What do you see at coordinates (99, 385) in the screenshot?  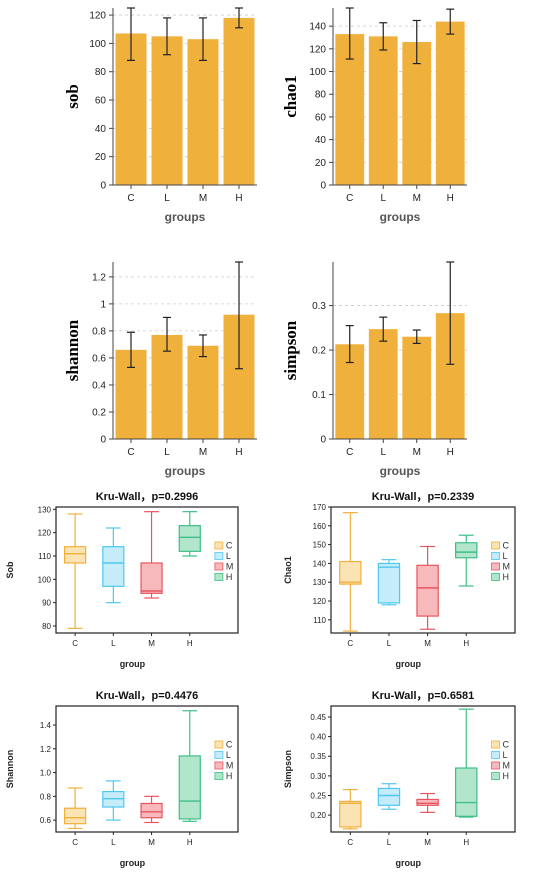 I see `y-tick-label: 0.4` at bounding box center [99, 385].